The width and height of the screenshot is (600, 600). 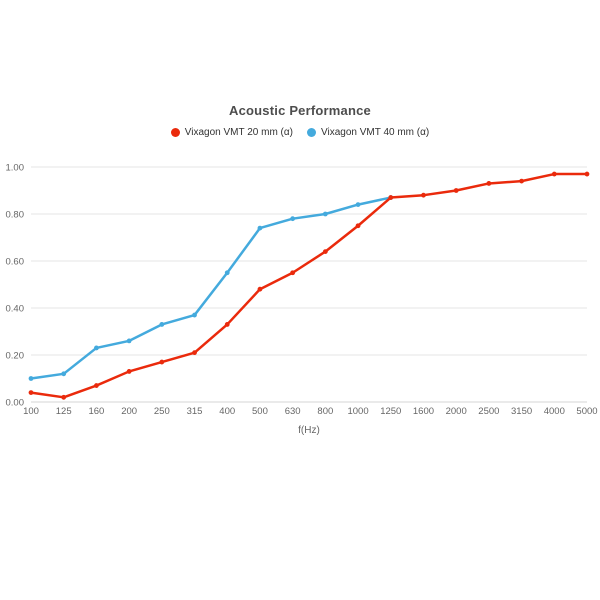 What do you see at coordinates (64, 411) in the screenshot?
I see `x-tick-label: 125` at bounding box center [64, 411].